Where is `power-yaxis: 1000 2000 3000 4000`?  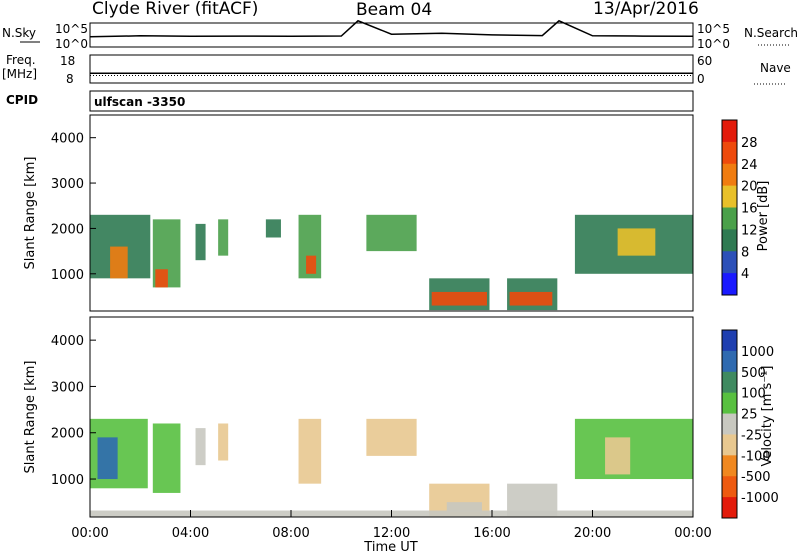 power-yaxis: 1000 2000 3000 4000 is located at coordinates (73, 207).